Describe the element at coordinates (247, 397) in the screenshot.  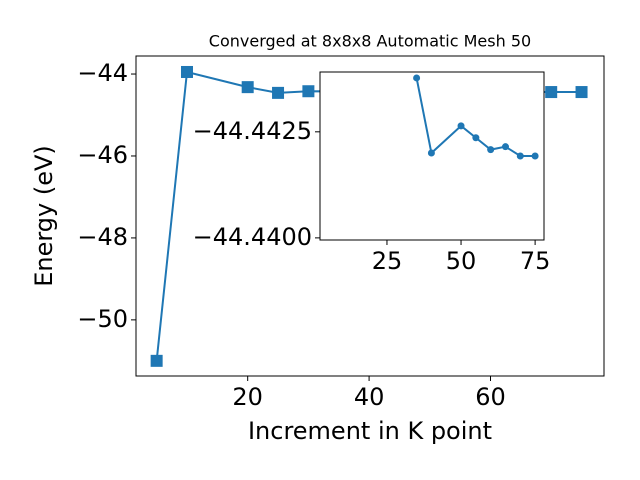
I see `x-tick-label: 20` at that location.